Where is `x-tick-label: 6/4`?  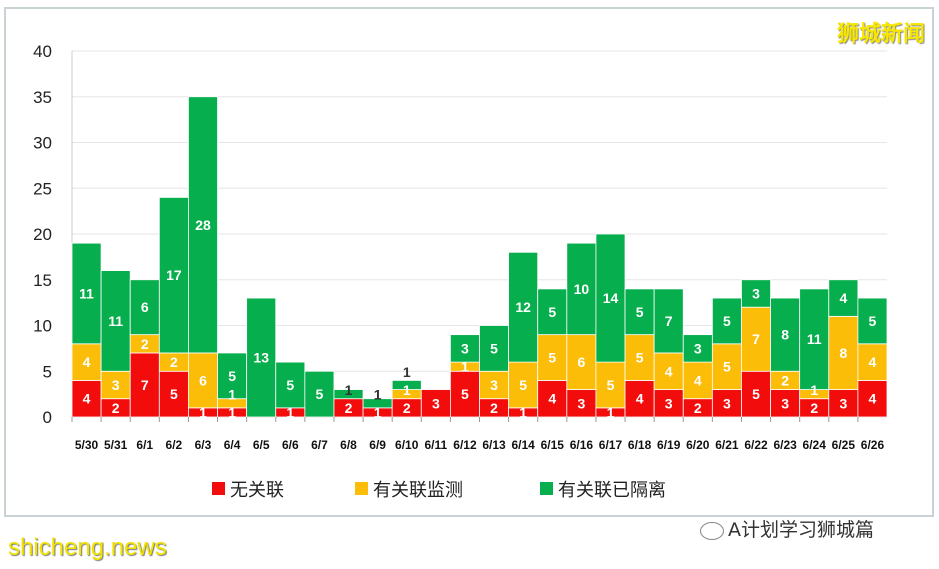 x-tick-label: 6/4 is located at coordinates (232, 445).